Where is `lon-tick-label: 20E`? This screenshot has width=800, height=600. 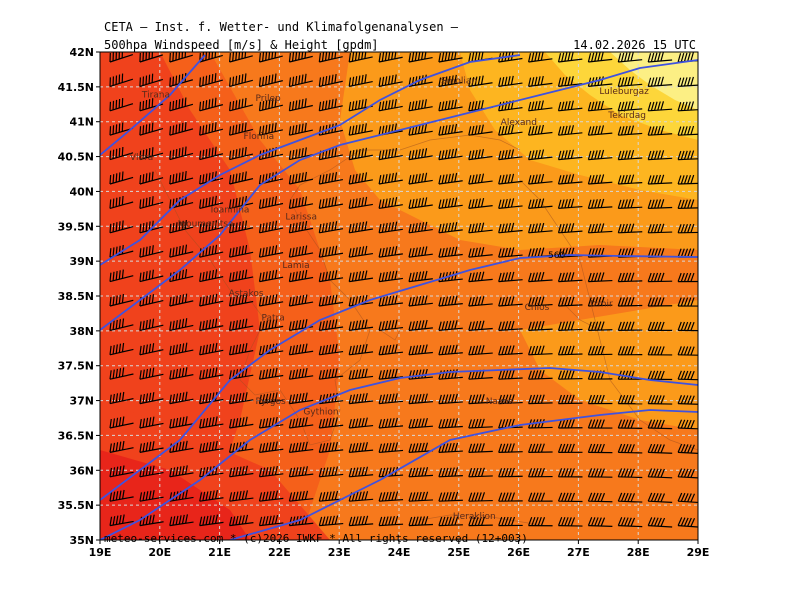
lon-tick-label: 20E is located at coordinates (159, 552).